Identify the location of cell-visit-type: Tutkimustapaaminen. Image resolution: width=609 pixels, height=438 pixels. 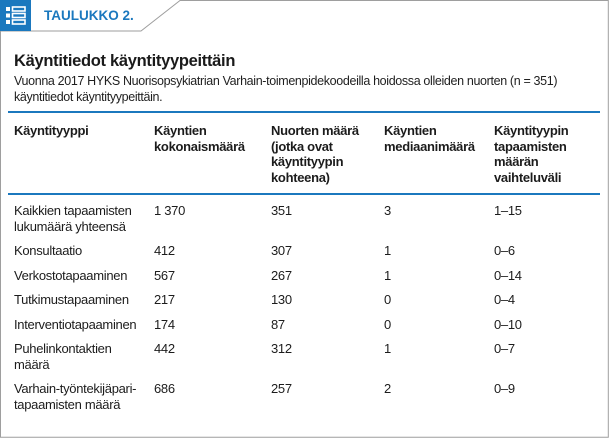
(71, 299).